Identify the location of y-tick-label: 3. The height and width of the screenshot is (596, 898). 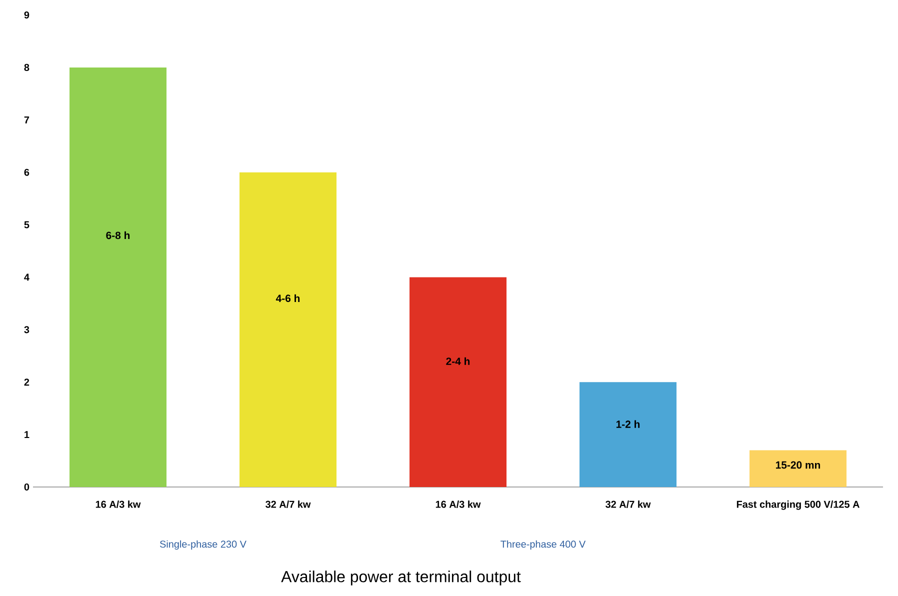
(27, 330).